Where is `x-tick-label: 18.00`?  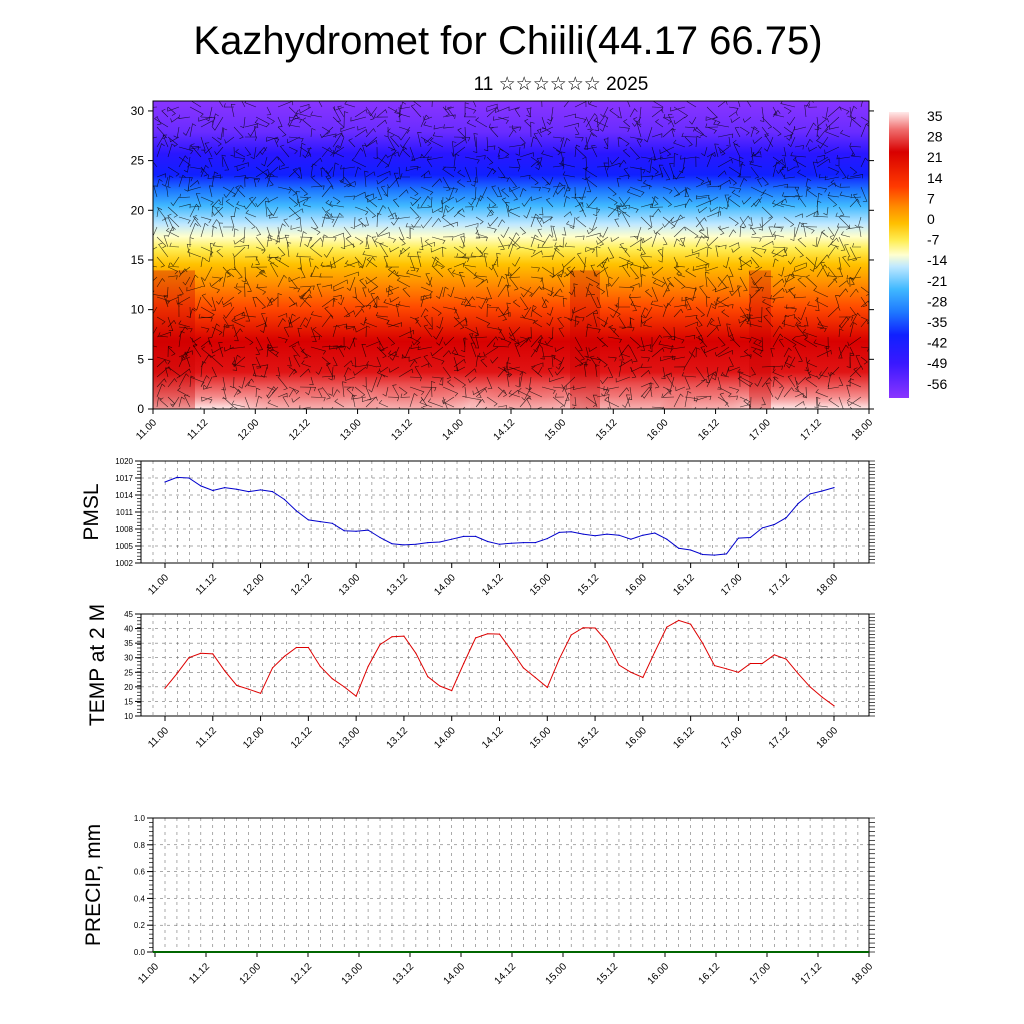
x-tick-label: 18.00 is located at coordinates (828, 585).